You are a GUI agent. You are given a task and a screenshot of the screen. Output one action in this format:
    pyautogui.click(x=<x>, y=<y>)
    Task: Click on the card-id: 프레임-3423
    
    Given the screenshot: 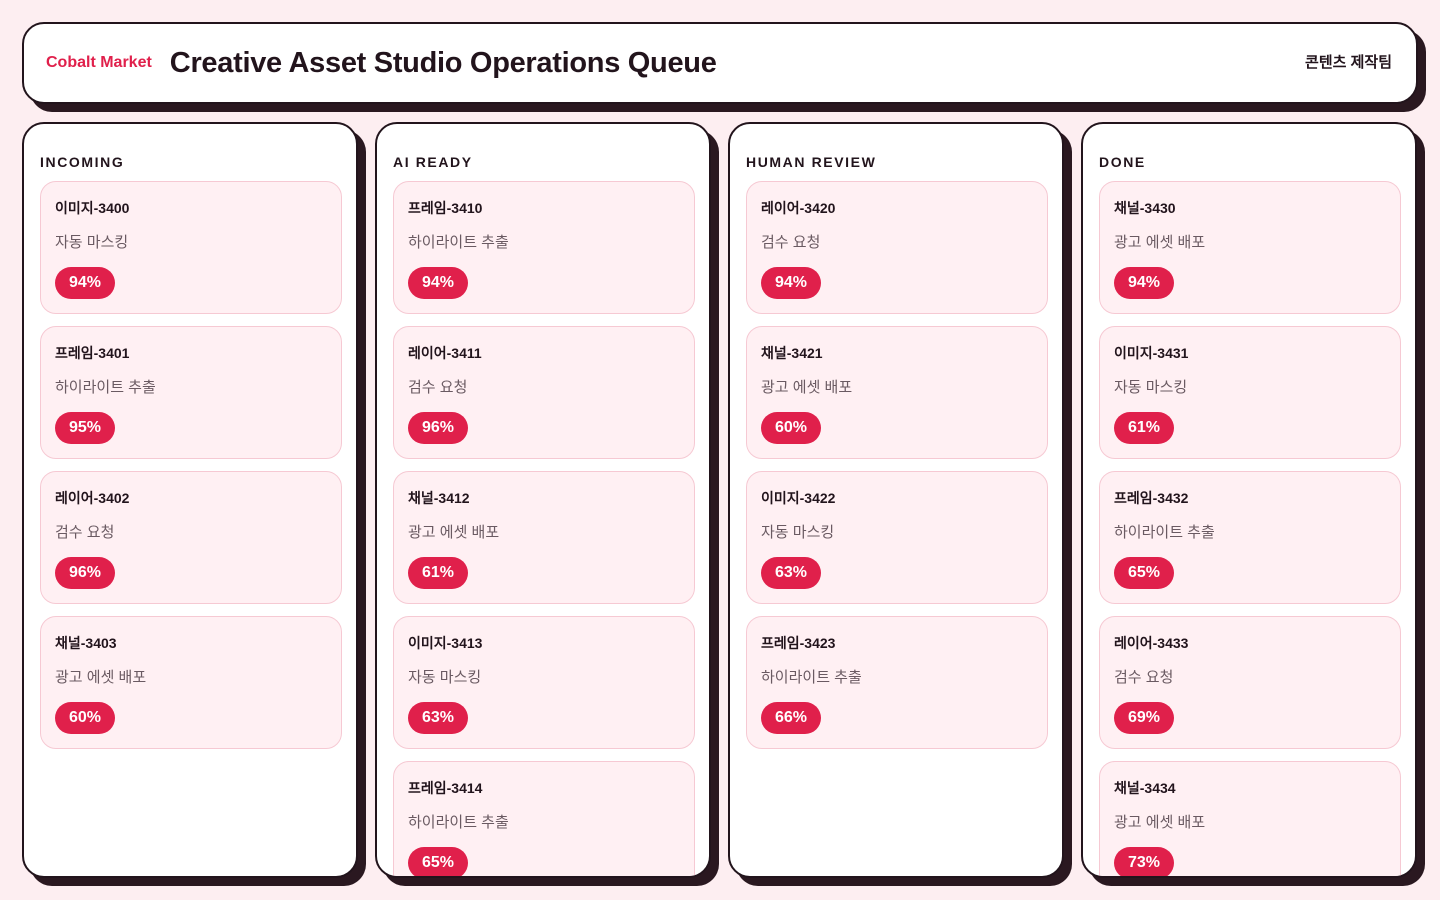 What is the action you would take?
    pyautogui.click(x=798, y=643)
    